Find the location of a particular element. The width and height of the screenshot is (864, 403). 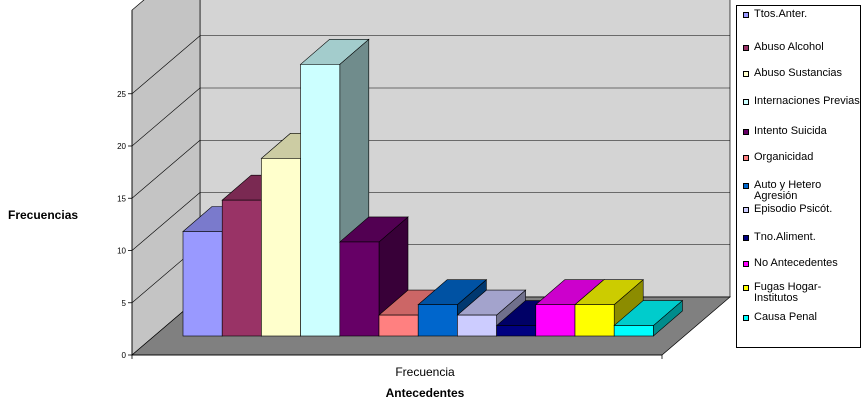

legend-label: Organicidad is located at coordinates (784, 157).